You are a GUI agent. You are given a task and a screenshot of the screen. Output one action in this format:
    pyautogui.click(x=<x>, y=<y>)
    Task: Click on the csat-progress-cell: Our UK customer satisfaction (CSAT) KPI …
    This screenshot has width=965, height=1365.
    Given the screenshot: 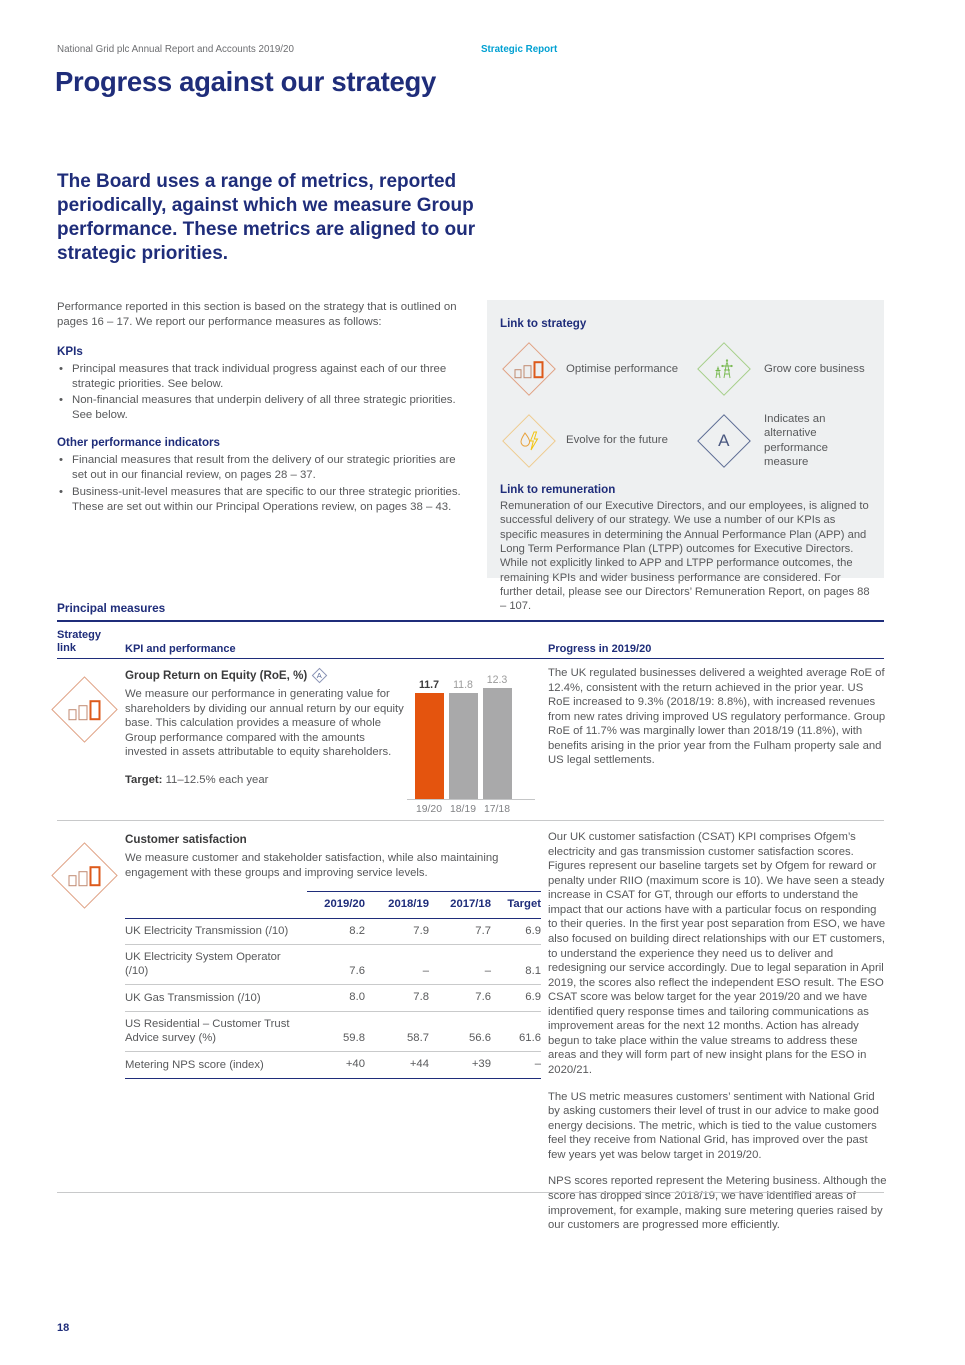 What is the action you would take?
    pyautogui.click(x=718, y=1037)
    